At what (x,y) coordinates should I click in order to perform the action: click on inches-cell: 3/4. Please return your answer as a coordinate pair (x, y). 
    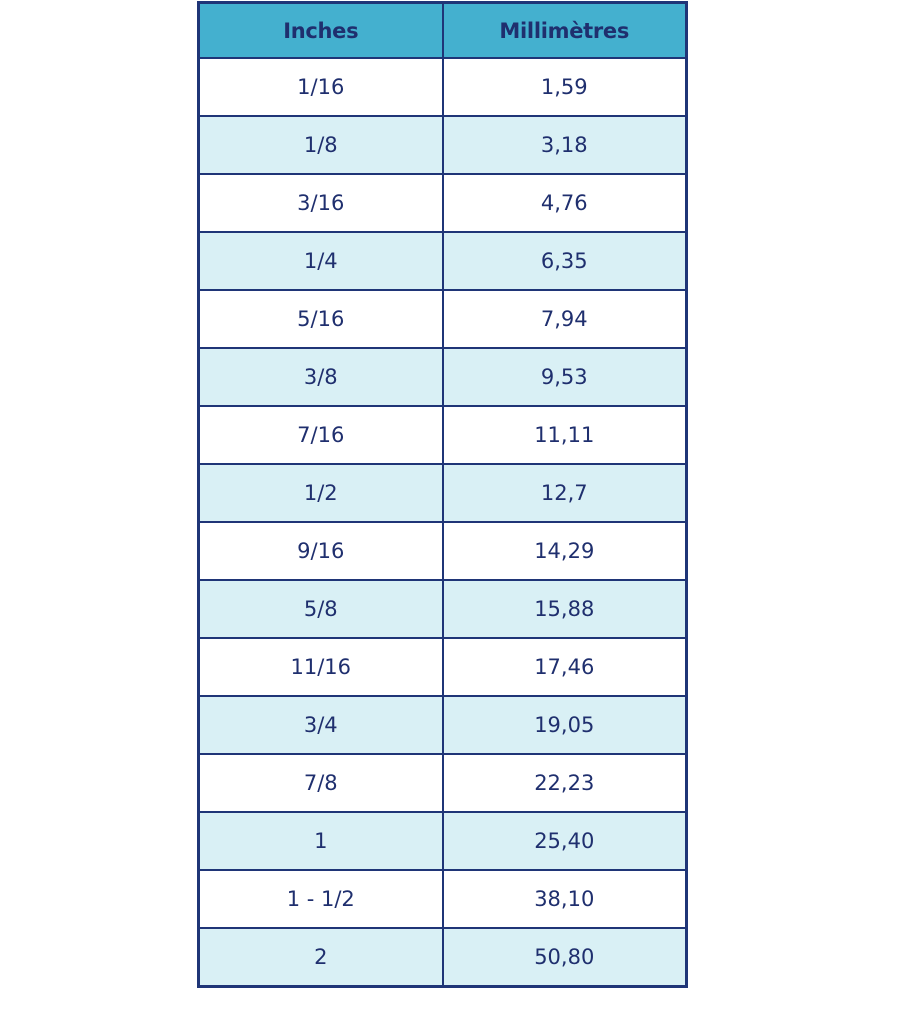
    Looking at the image, I should click on (320, 725).